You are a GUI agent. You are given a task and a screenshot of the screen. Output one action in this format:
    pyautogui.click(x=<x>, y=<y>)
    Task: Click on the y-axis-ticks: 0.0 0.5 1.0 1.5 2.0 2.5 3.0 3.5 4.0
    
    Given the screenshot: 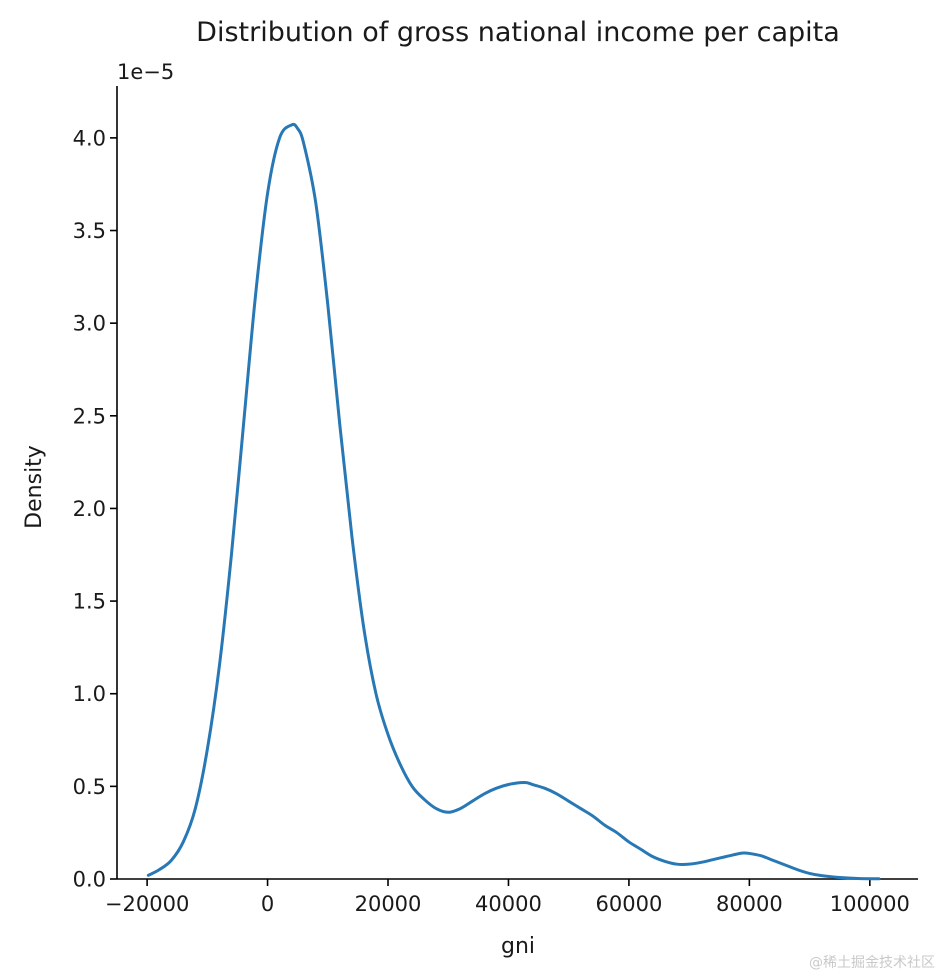 What is the action you would take?
    pyautogui.click(x=95, y=509)
    